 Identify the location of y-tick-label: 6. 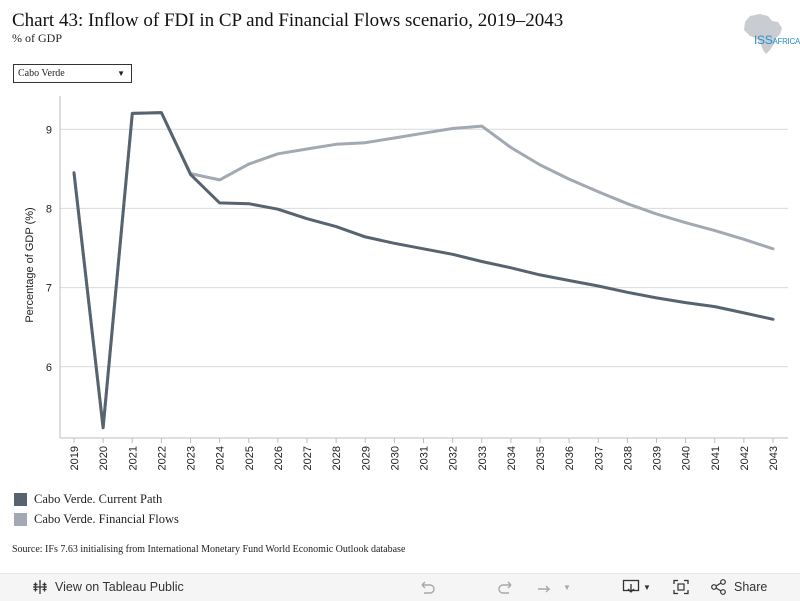
(49, 368).